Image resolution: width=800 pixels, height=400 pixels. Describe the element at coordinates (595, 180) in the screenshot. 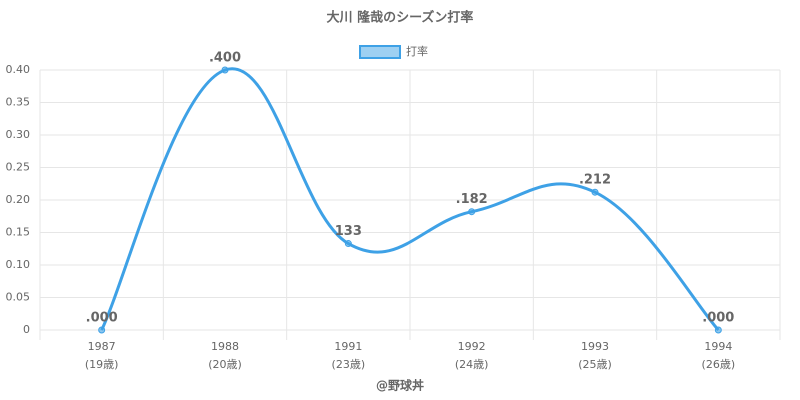

I see `value-label: .212` at that location.